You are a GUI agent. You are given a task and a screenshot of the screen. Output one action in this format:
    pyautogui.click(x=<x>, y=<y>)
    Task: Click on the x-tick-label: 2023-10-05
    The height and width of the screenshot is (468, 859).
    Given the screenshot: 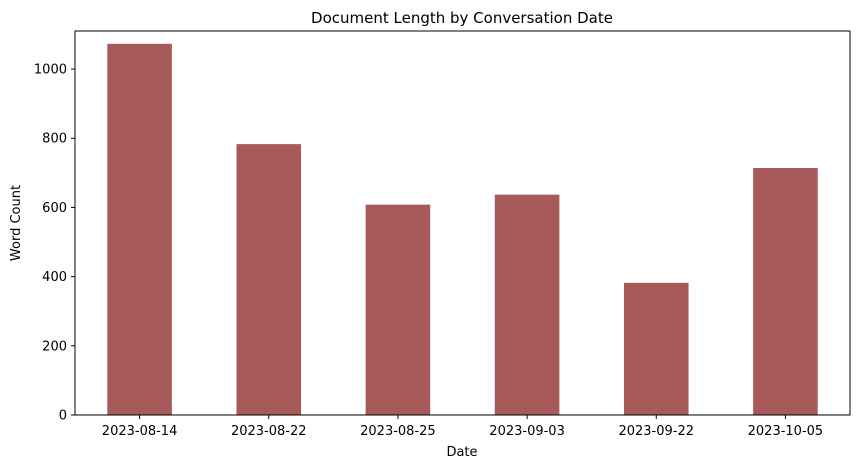 What is the action you would take?
    pyautogui.click(x=786, y=431)
    